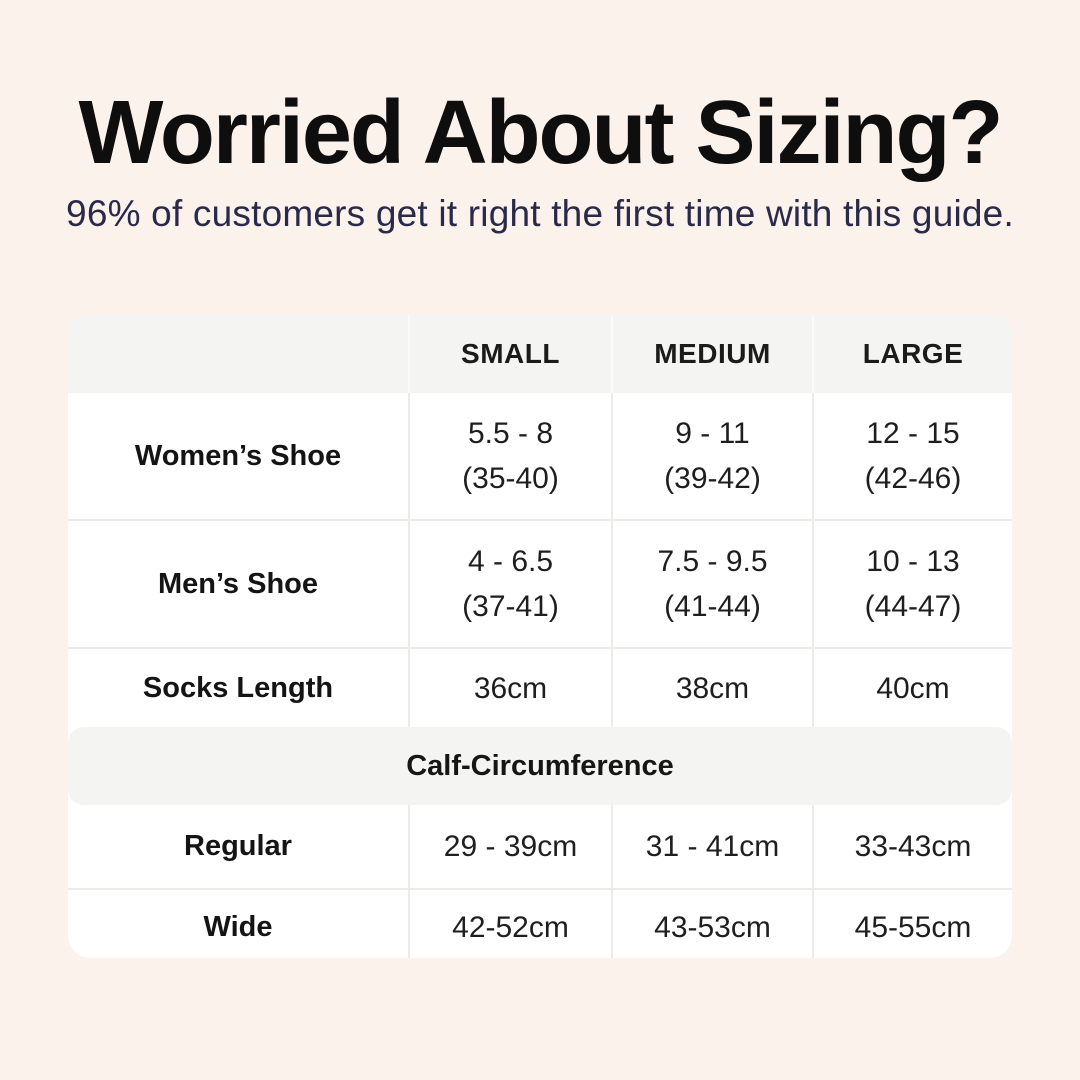 Image resolution: width=1080 pixels, height=1080 pixels. What do you see at coordinates (912, 354) in the screenshot?
I see `column-header-large: LARGE` at bounding box center [912, 354].